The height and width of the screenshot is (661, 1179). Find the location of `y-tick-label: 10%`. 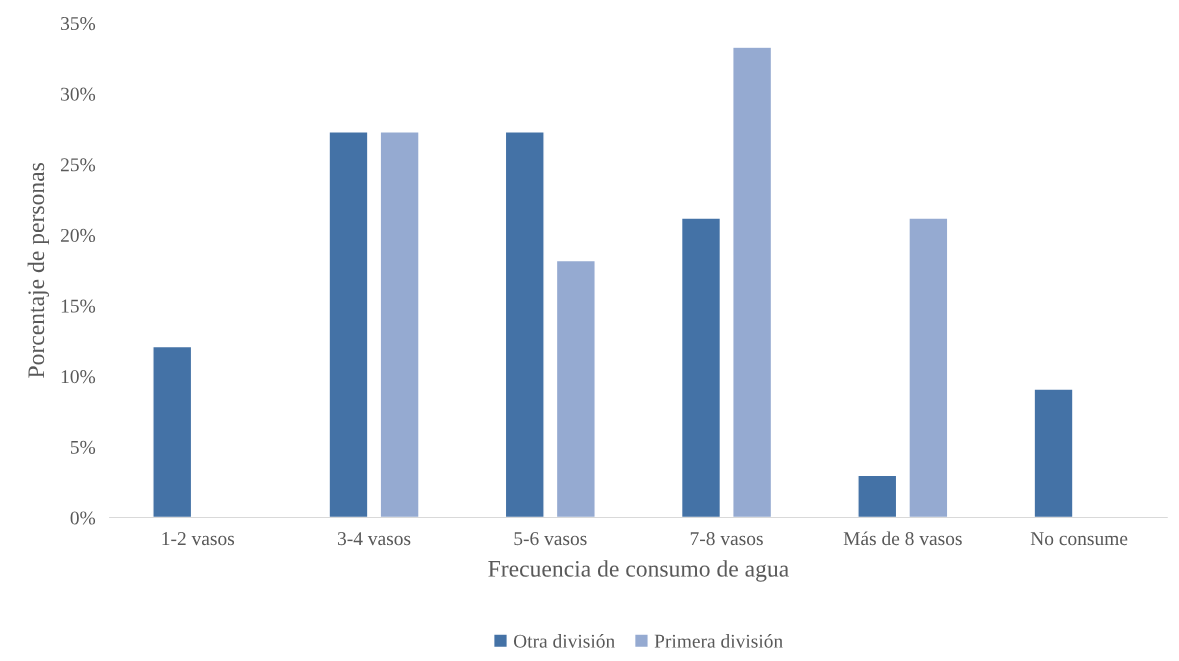

y-tick-label: 10% is located at coordinates (78, 377).